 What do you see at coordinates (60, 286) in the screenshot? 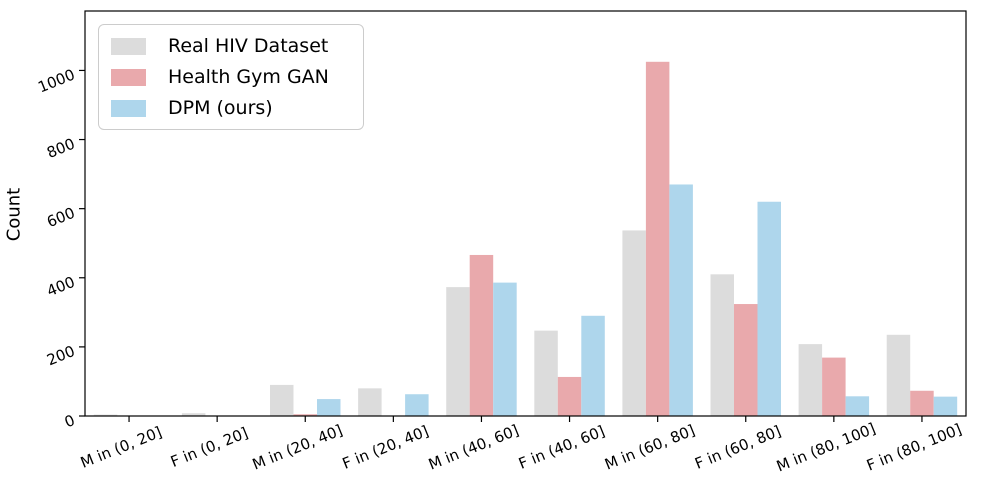
I see `y-tick-label: 400` at bounding box center [60, 286].